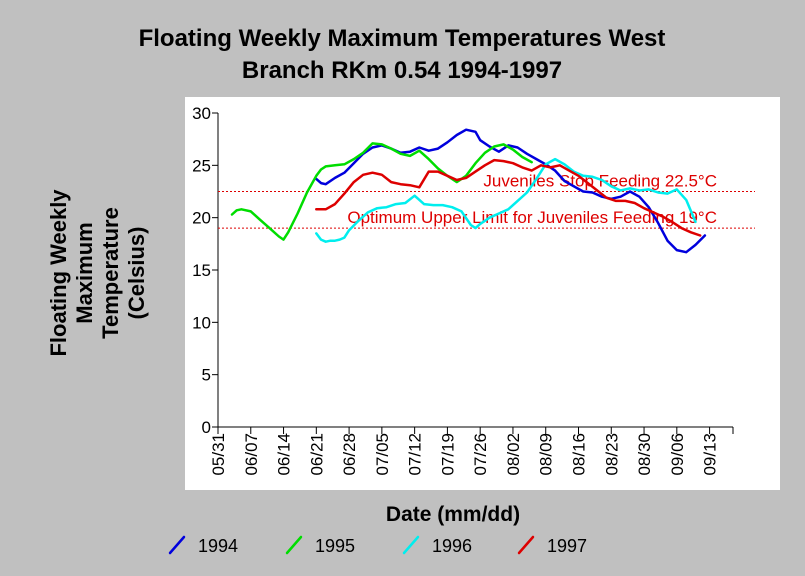  What do you see at coordinates (136, 273) in the screenshot?
I see `y-axis-label-line-4: (Celsius)` at bounding box center [136, 273].